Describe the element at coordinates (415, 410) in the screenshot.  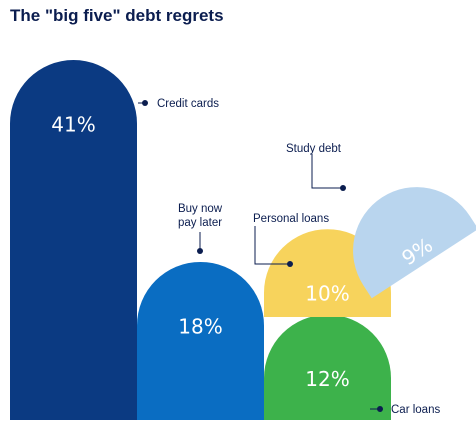
I see `category-label-car-loans: Car loans` at that location.